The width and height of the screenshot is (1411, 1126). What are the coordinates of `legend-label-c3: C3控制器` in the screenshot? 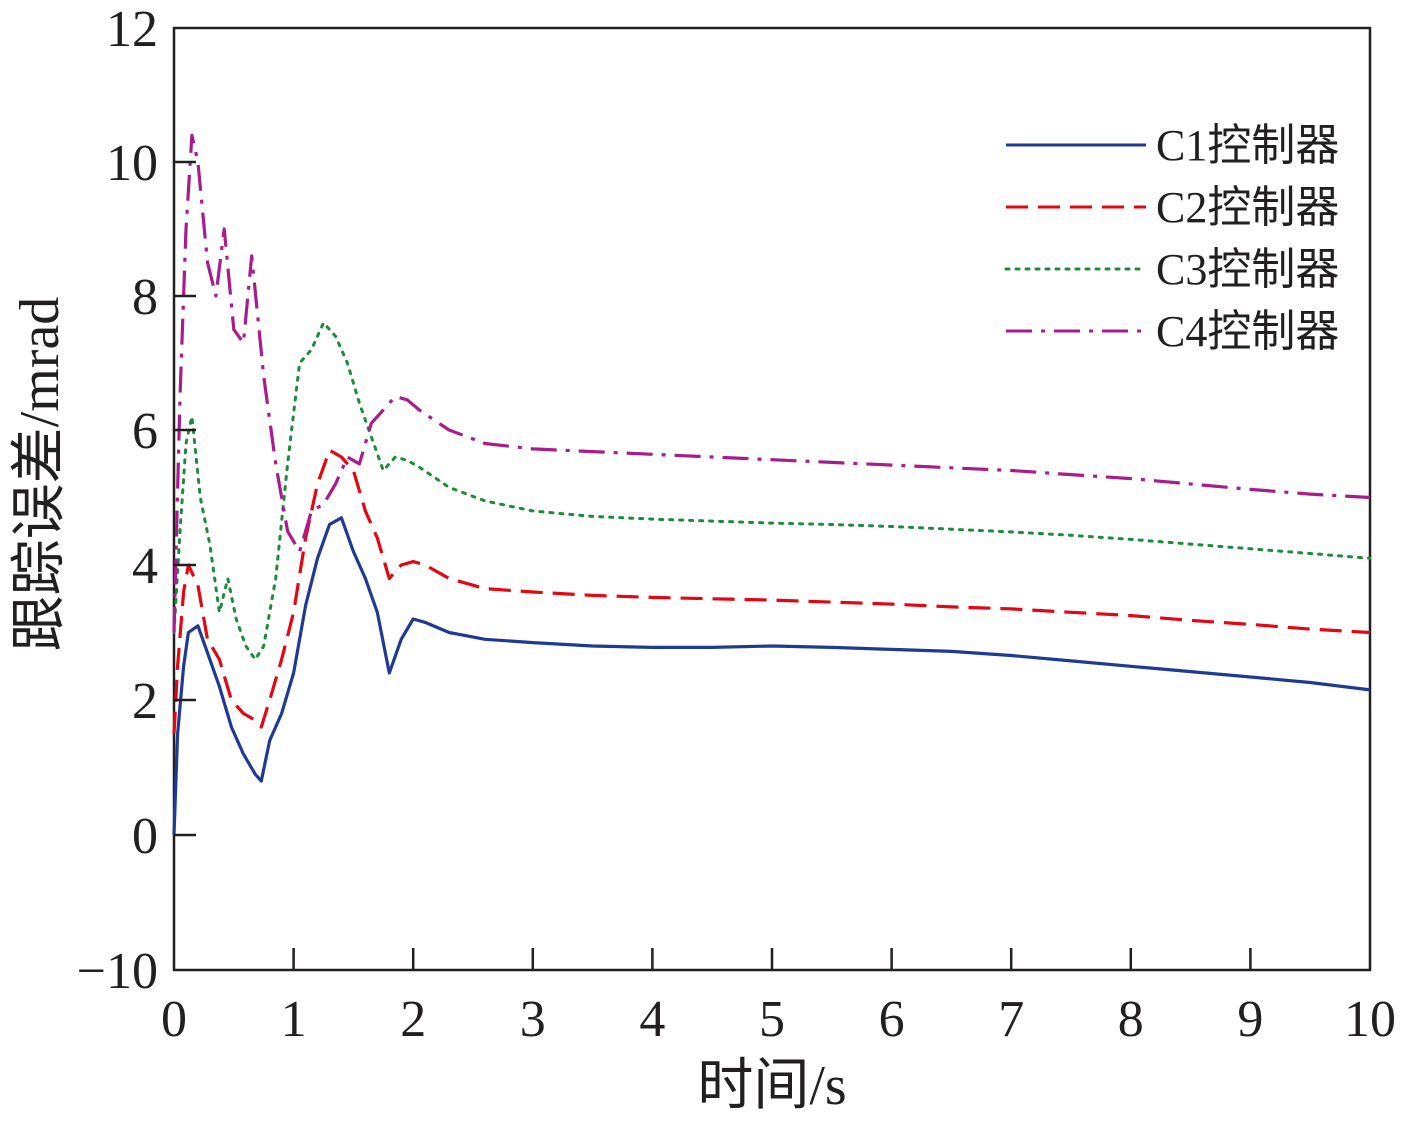 It's located at (1247, 269).